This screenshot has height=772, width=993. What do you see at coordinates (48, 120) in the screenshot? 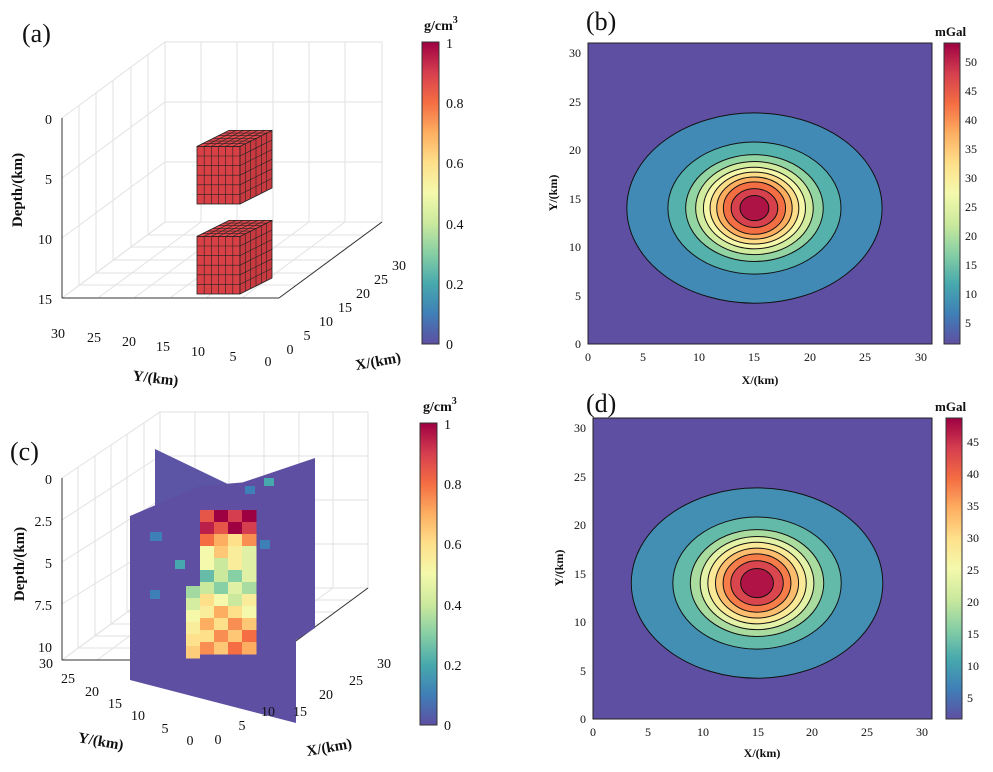
I see `a-ztick-0: 0` at bounding box center [48, 120].